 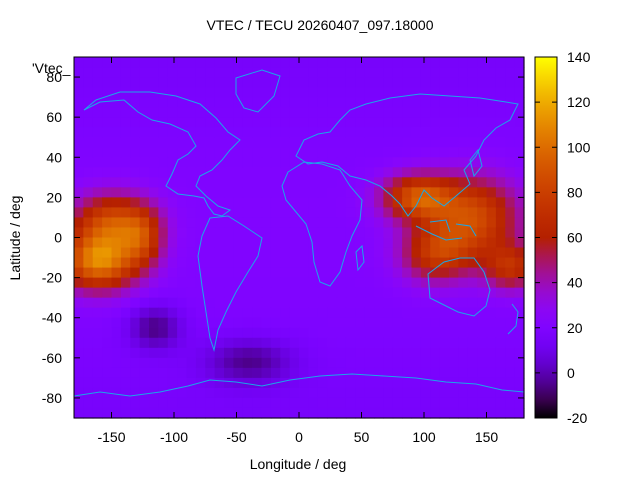 I want to click on x-axis-label: Longitude / deg, so click(x=298, y=464).